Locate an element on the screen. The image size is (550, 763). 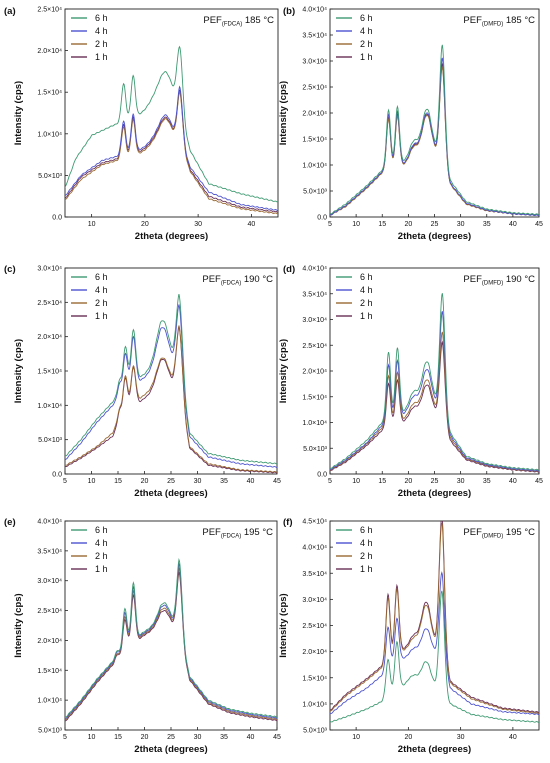
panel-label: (b) is located at coordinates (289, 11).